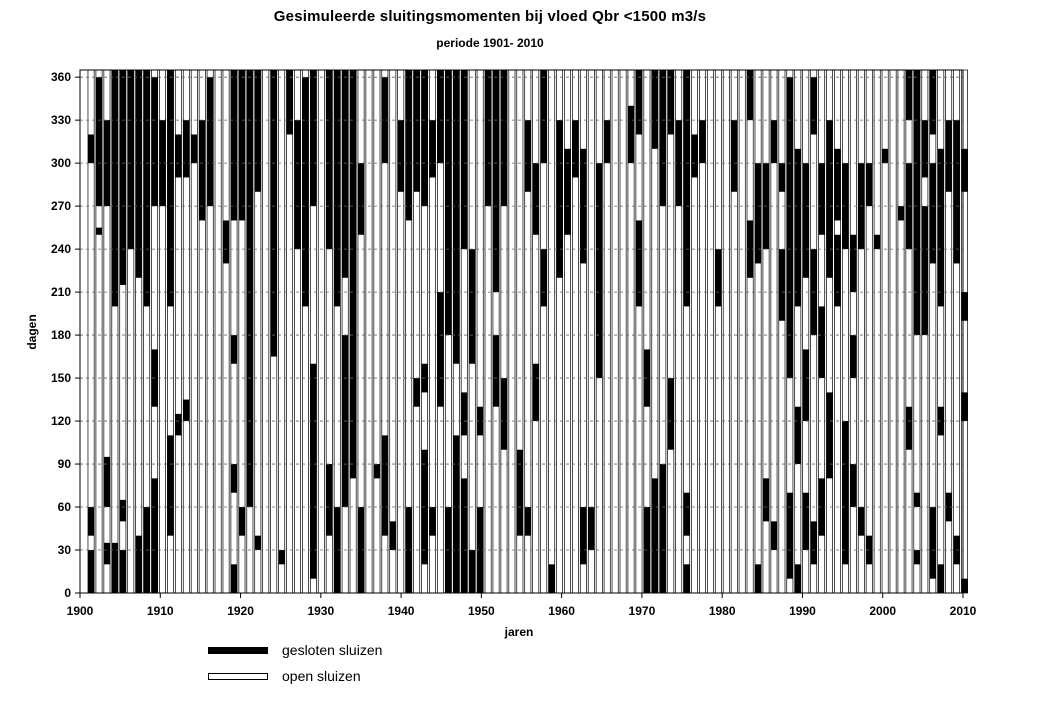  I want to click on y-axis-label: dagen, so click(32, 331).